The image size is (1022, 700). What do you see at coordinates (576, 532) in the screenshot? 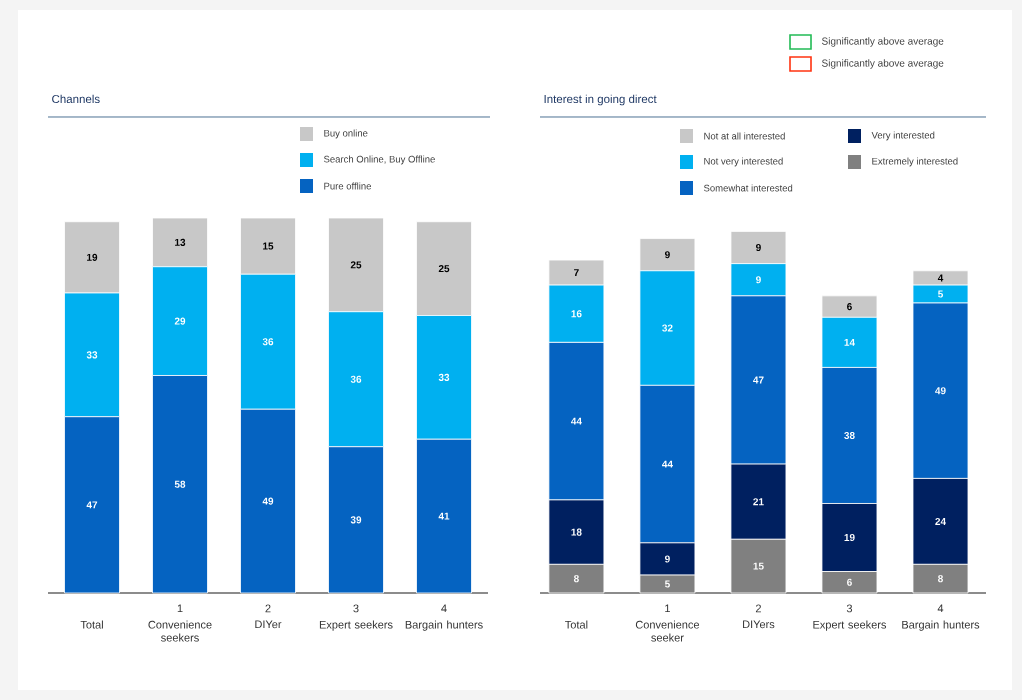
I see `data-label: 18` at bounding box center [576, 532].